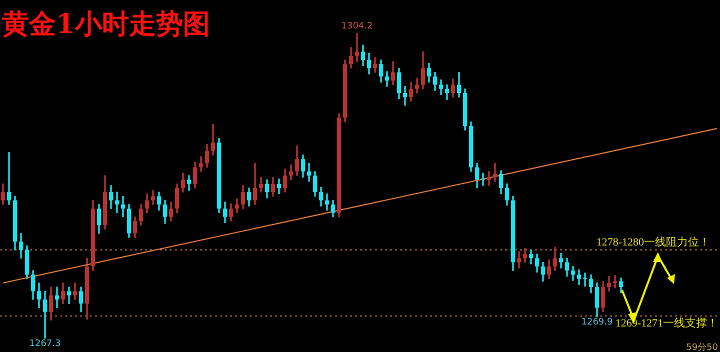 The image size is (720, 352). What do you see at coordinates (653, 241) in the screenshot?
I see `ref-line-label: 1278-1280一线阻力位！` at bounding box center [653, 241].